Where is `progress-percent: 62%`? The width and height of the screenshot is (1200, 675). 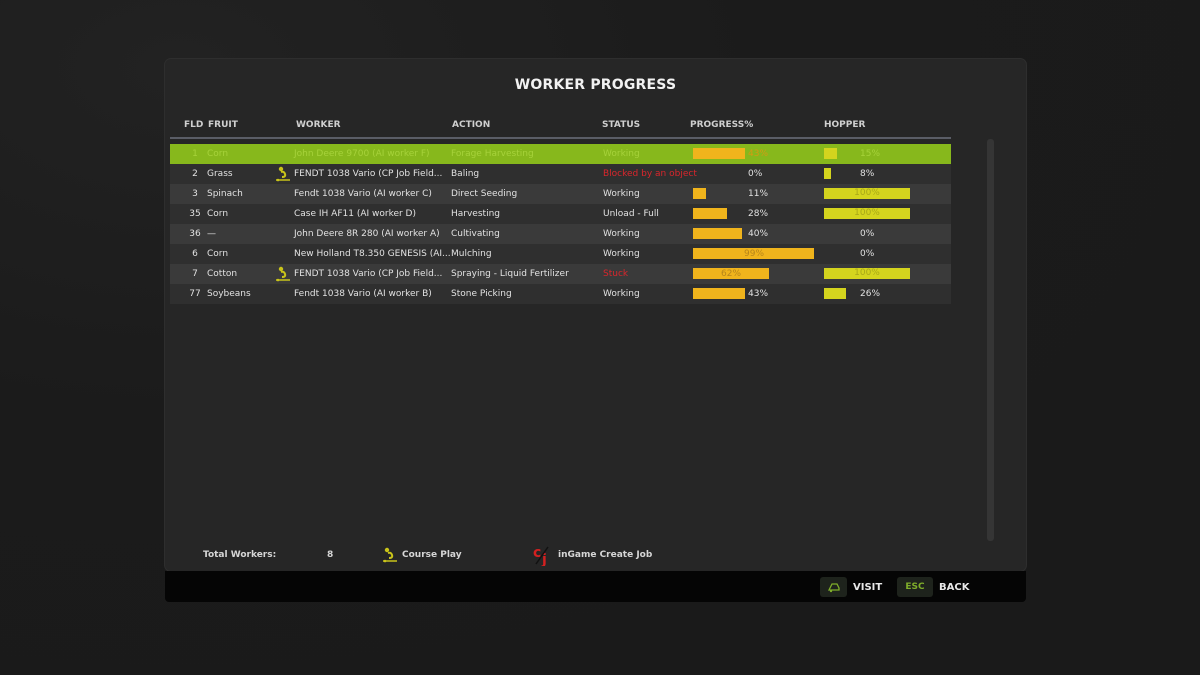
progress-percent: 62% is located at coordinates (731, 274).